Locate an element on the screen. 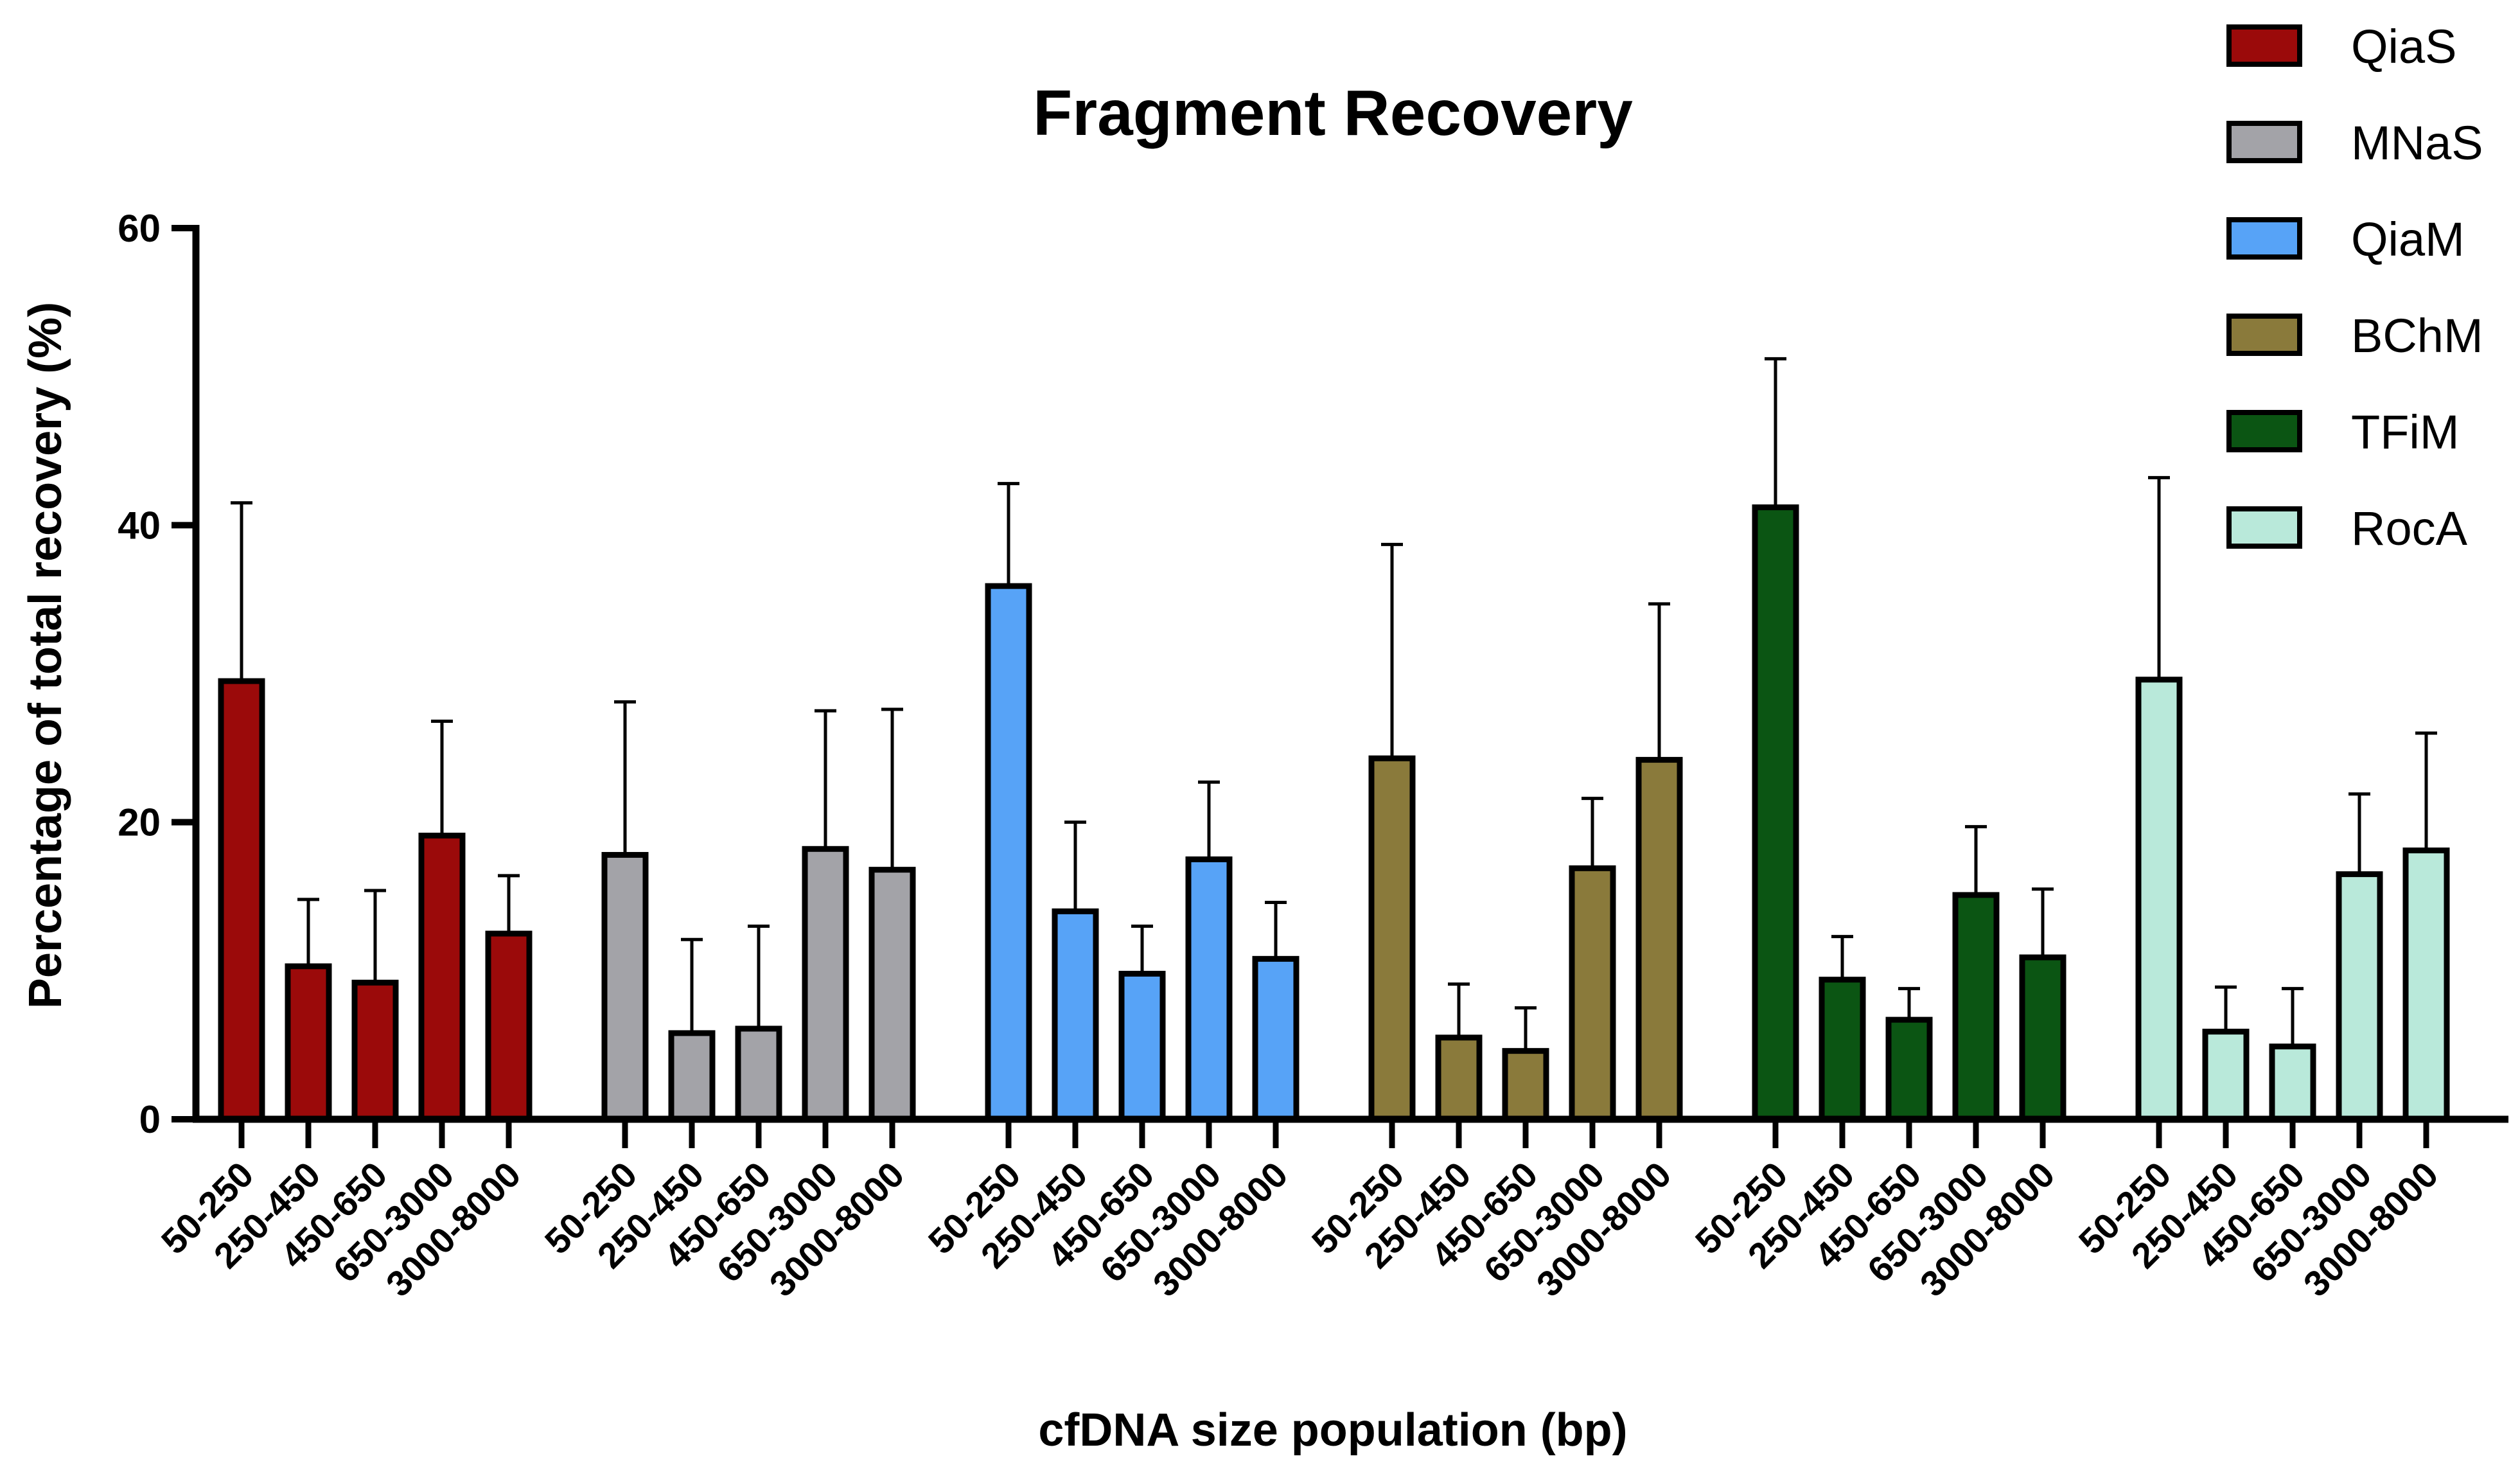  legend-label: QiaM is located at coordinates (2408, 240).